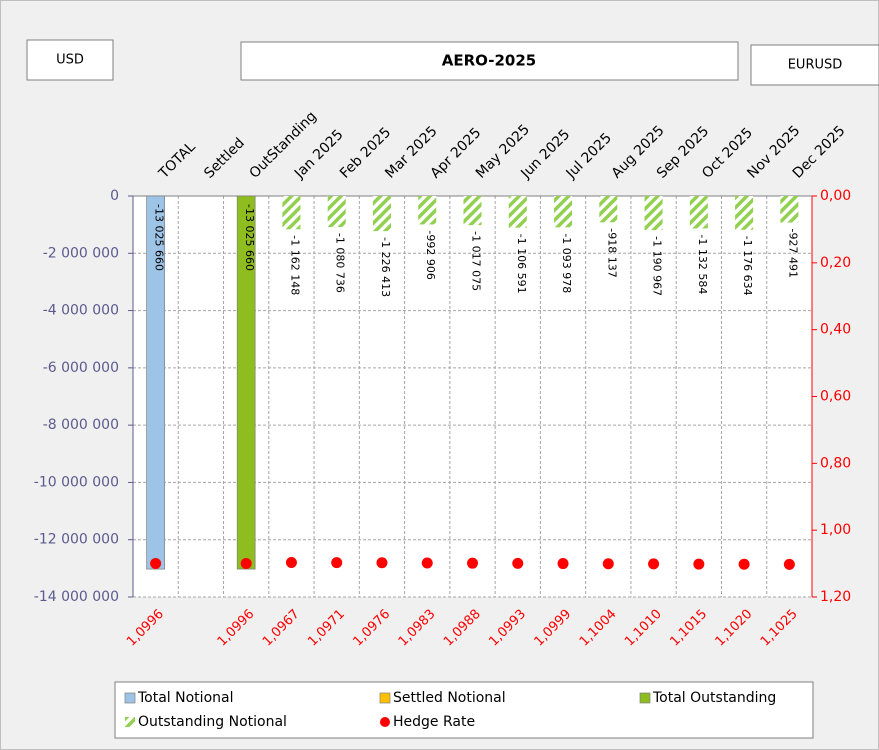  What do you see at coordinates (76, 482) in the screenshot?
I see `y-tick-label: -10 000 000` at bounding box center [76, 482].